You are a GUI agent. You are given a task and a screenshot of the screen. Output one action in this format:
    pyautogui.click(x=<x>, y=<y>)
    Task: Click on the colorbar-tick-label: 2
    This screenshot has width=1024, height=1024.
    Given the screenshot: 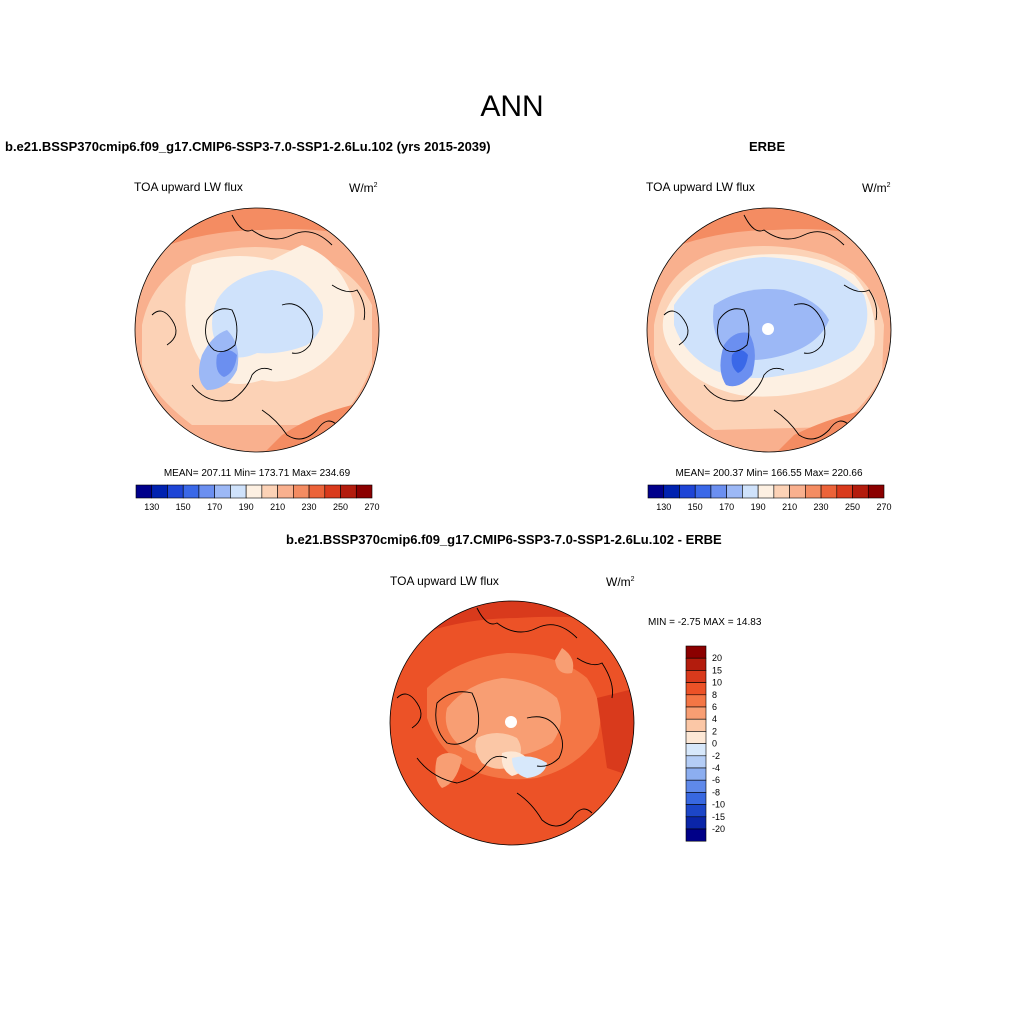 What is the action you would take?
    pyautogui.click(x=714, y=731)
    